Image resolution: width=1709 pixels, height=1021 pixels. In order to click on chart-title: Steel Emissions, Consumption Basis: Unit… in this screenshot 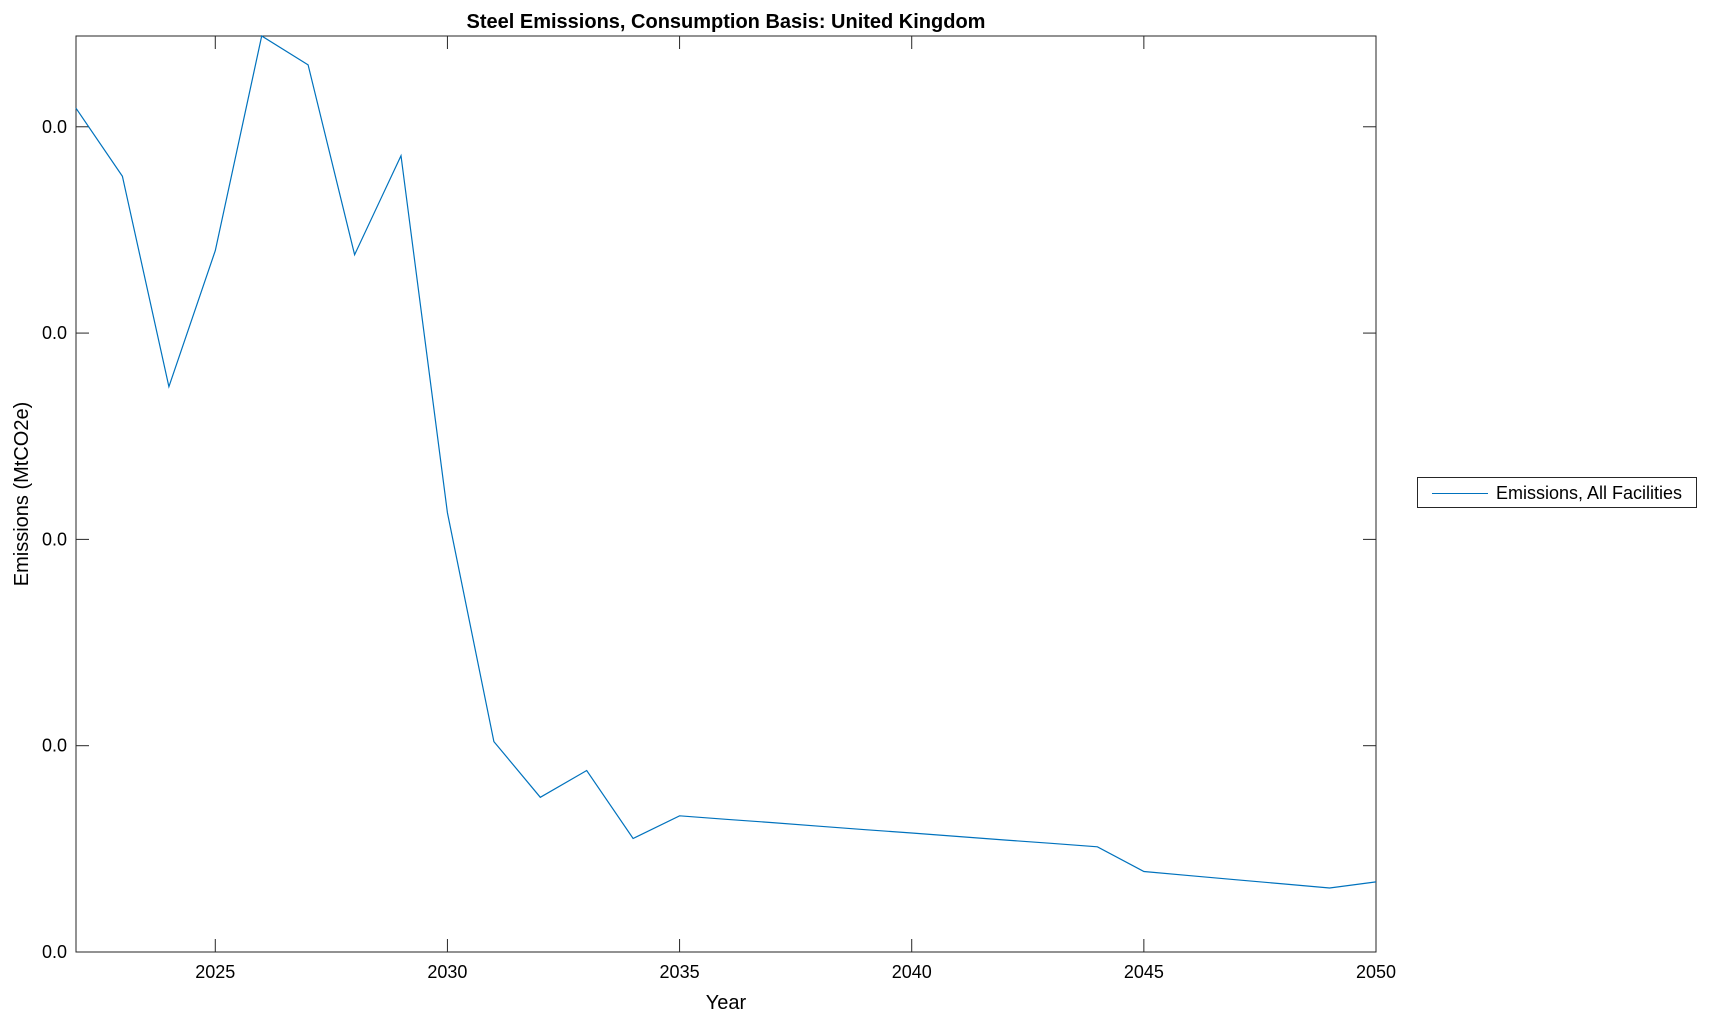, I will do `click(726, 22)`.